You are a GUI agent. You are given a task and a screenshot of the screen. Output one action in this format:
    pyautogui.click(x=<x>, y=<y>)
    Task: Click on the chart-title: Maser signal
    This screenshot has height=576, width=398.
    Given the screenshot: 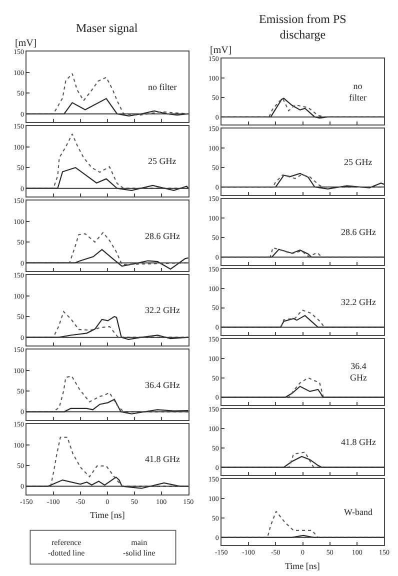 What is the action you would take?
    pyautogui.click(x=107, y=28)
    